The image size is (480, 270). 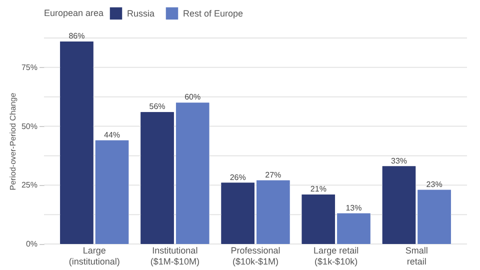 I want to click on data-label: 33%, so click(x=398, y=161).